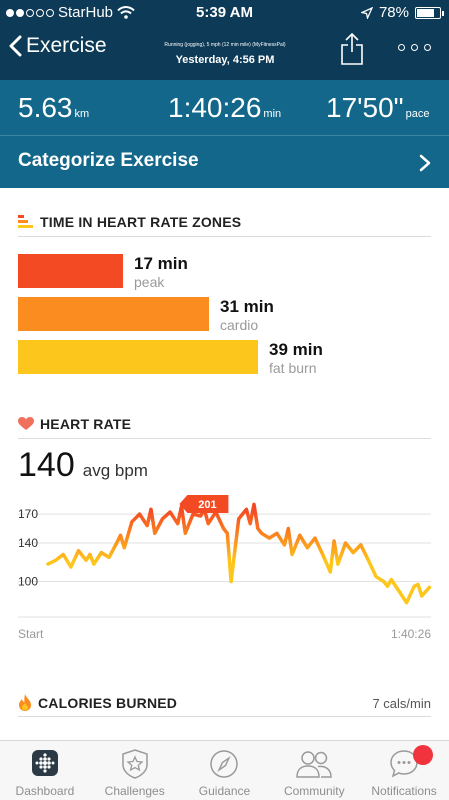 The height and width of the screenshot is (800, 449). What do you see at coordinates (224, 716) in the screenshot?
I see `calories-divider` at bounding box center [224, 716].